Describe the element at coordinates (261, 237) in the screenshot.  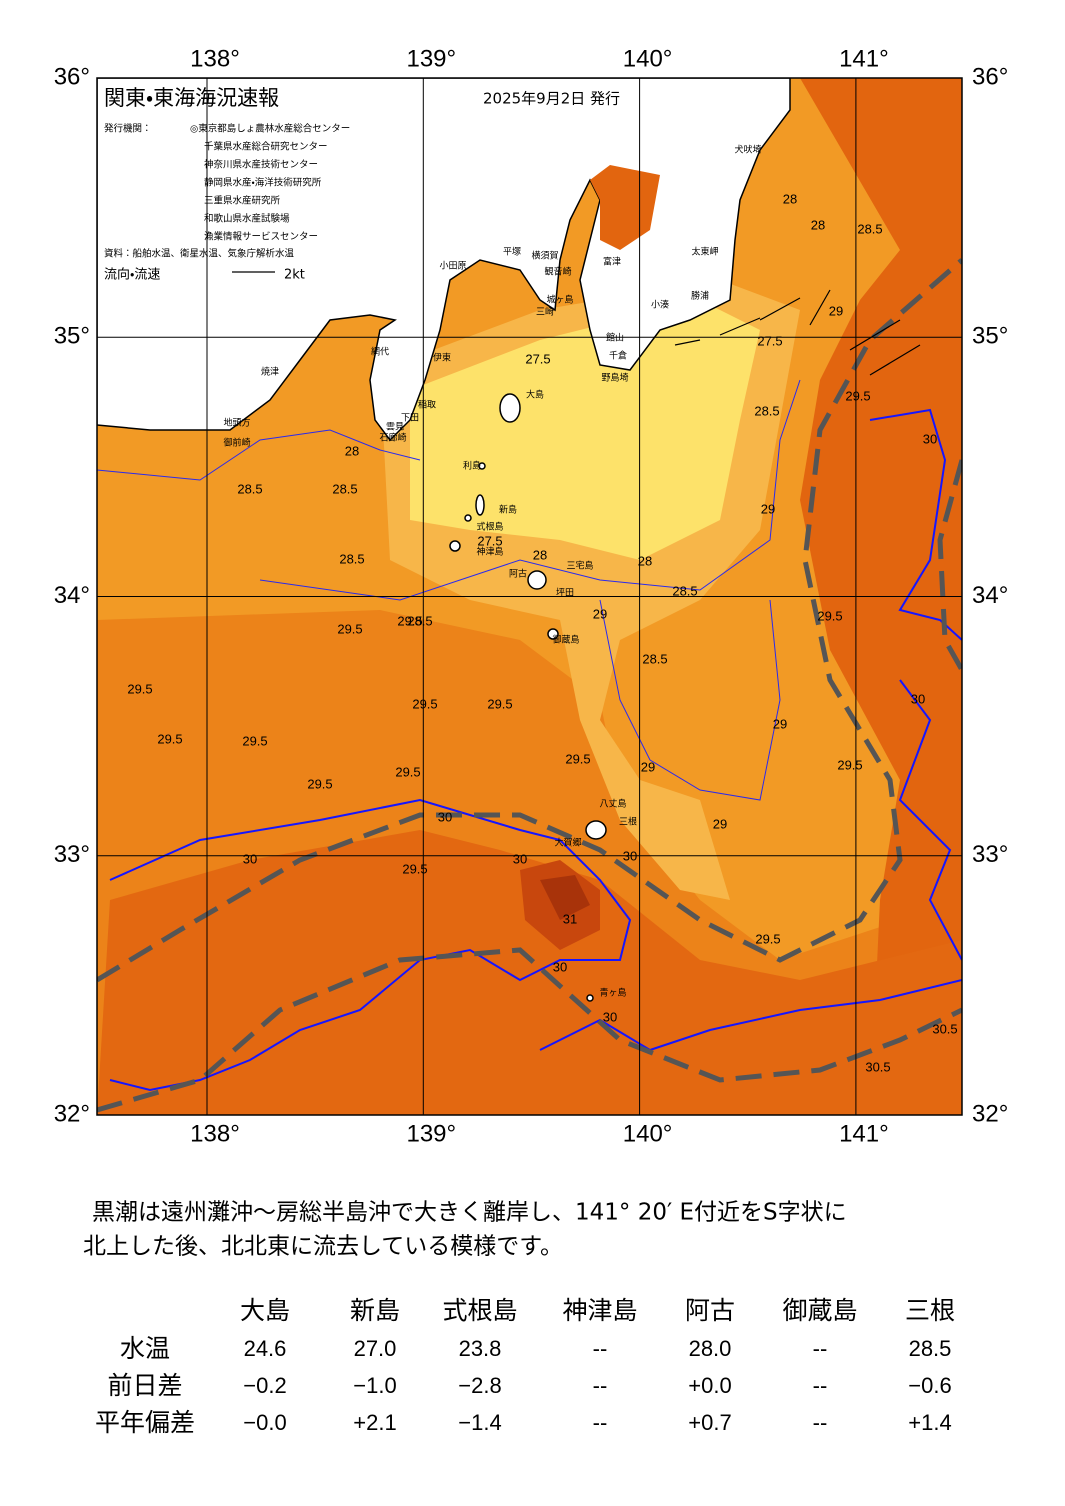
I see `issuer: 漁業情報サービスセンター` at that location.